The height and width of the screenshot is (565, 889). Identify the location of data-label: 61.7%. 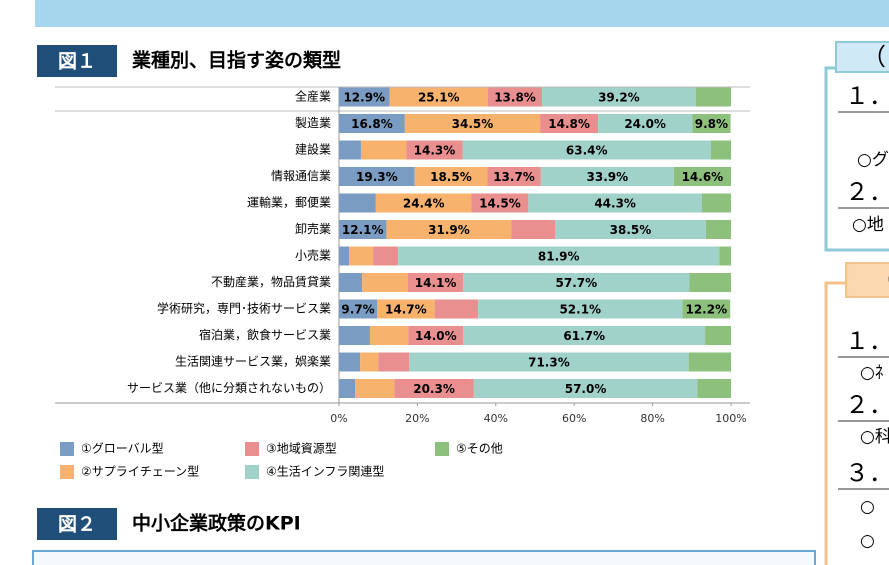
(584, 336).